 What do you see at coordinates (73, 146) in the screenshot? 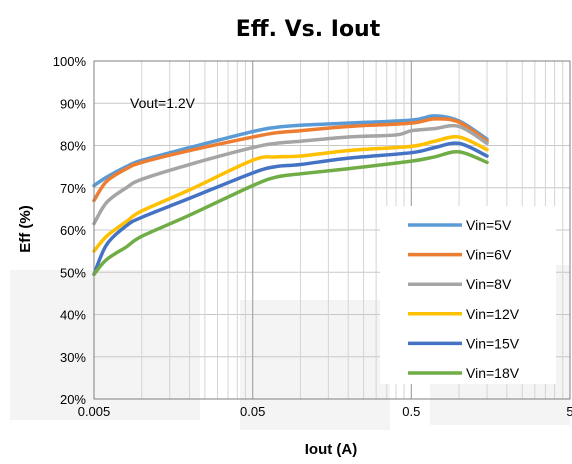
I see `y-tick-label: 80%` at bounding box center [73, 146].